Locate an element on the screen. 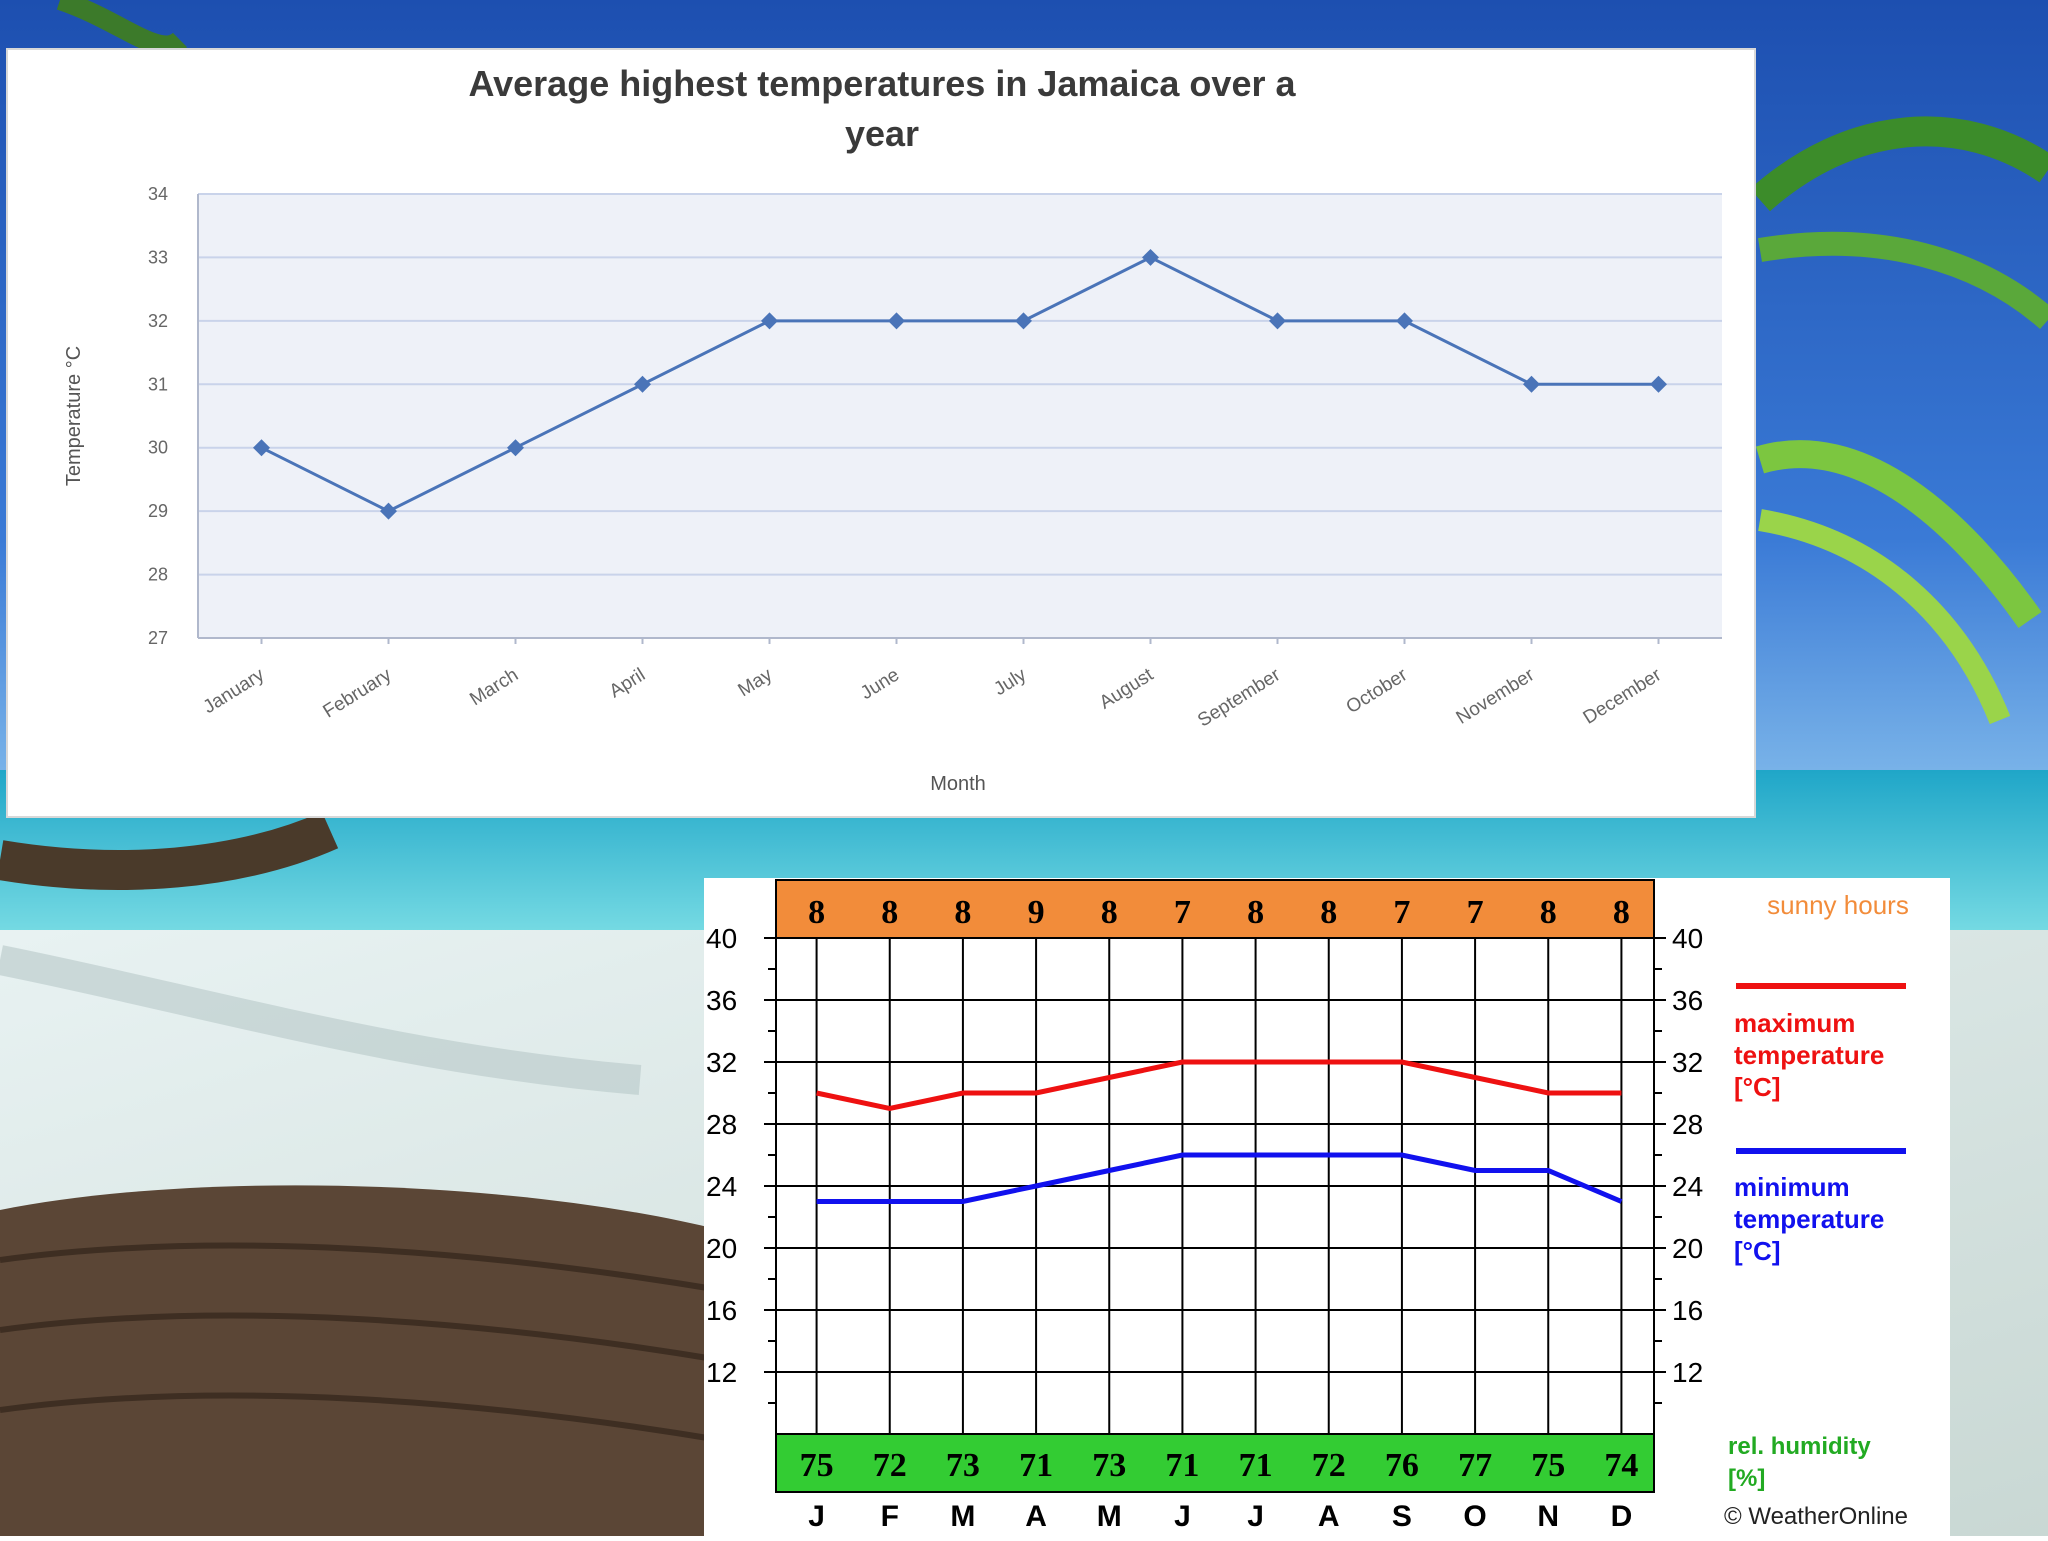 The height and width of the screenshot is (1541, 2048). legend-max-line-3: [°C] is located at coordinates (1757, 1087).